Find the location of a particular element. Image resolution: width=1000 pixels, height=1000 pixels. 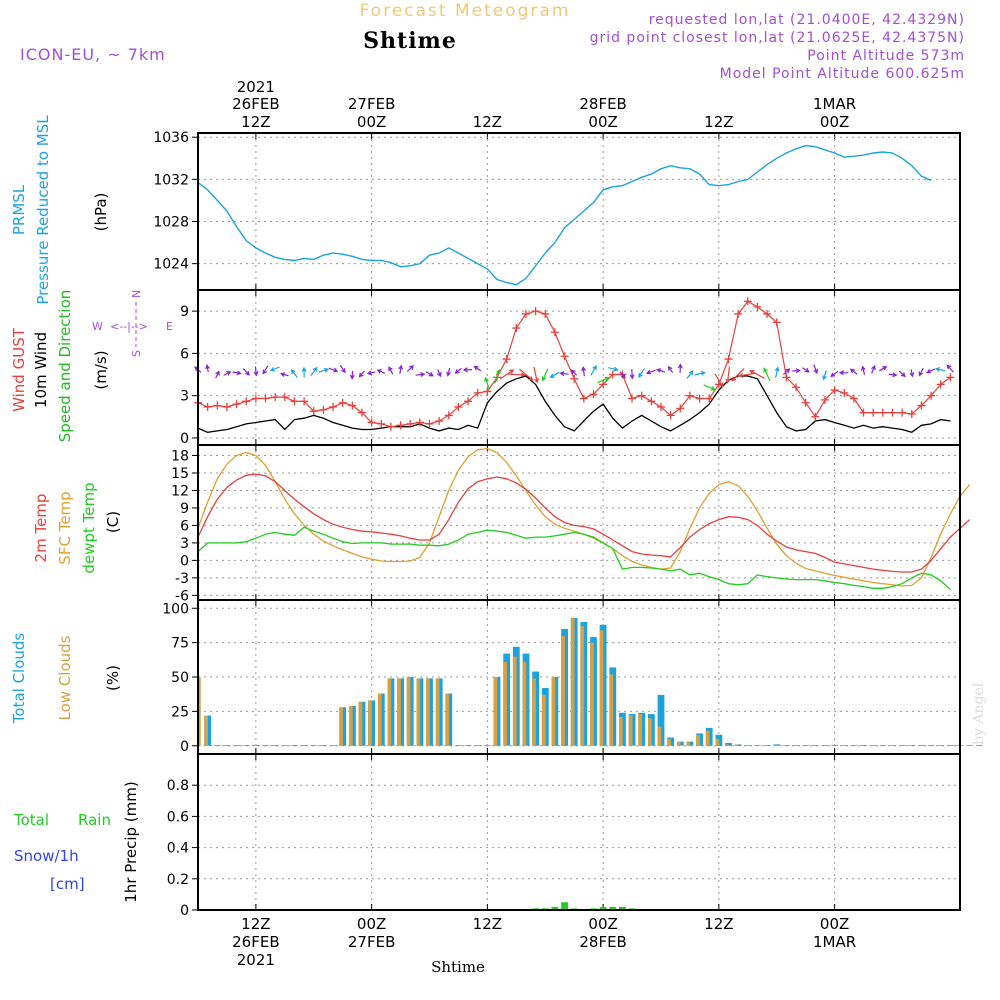

snow-unit: [cm] is located at coordinates (67, 884).